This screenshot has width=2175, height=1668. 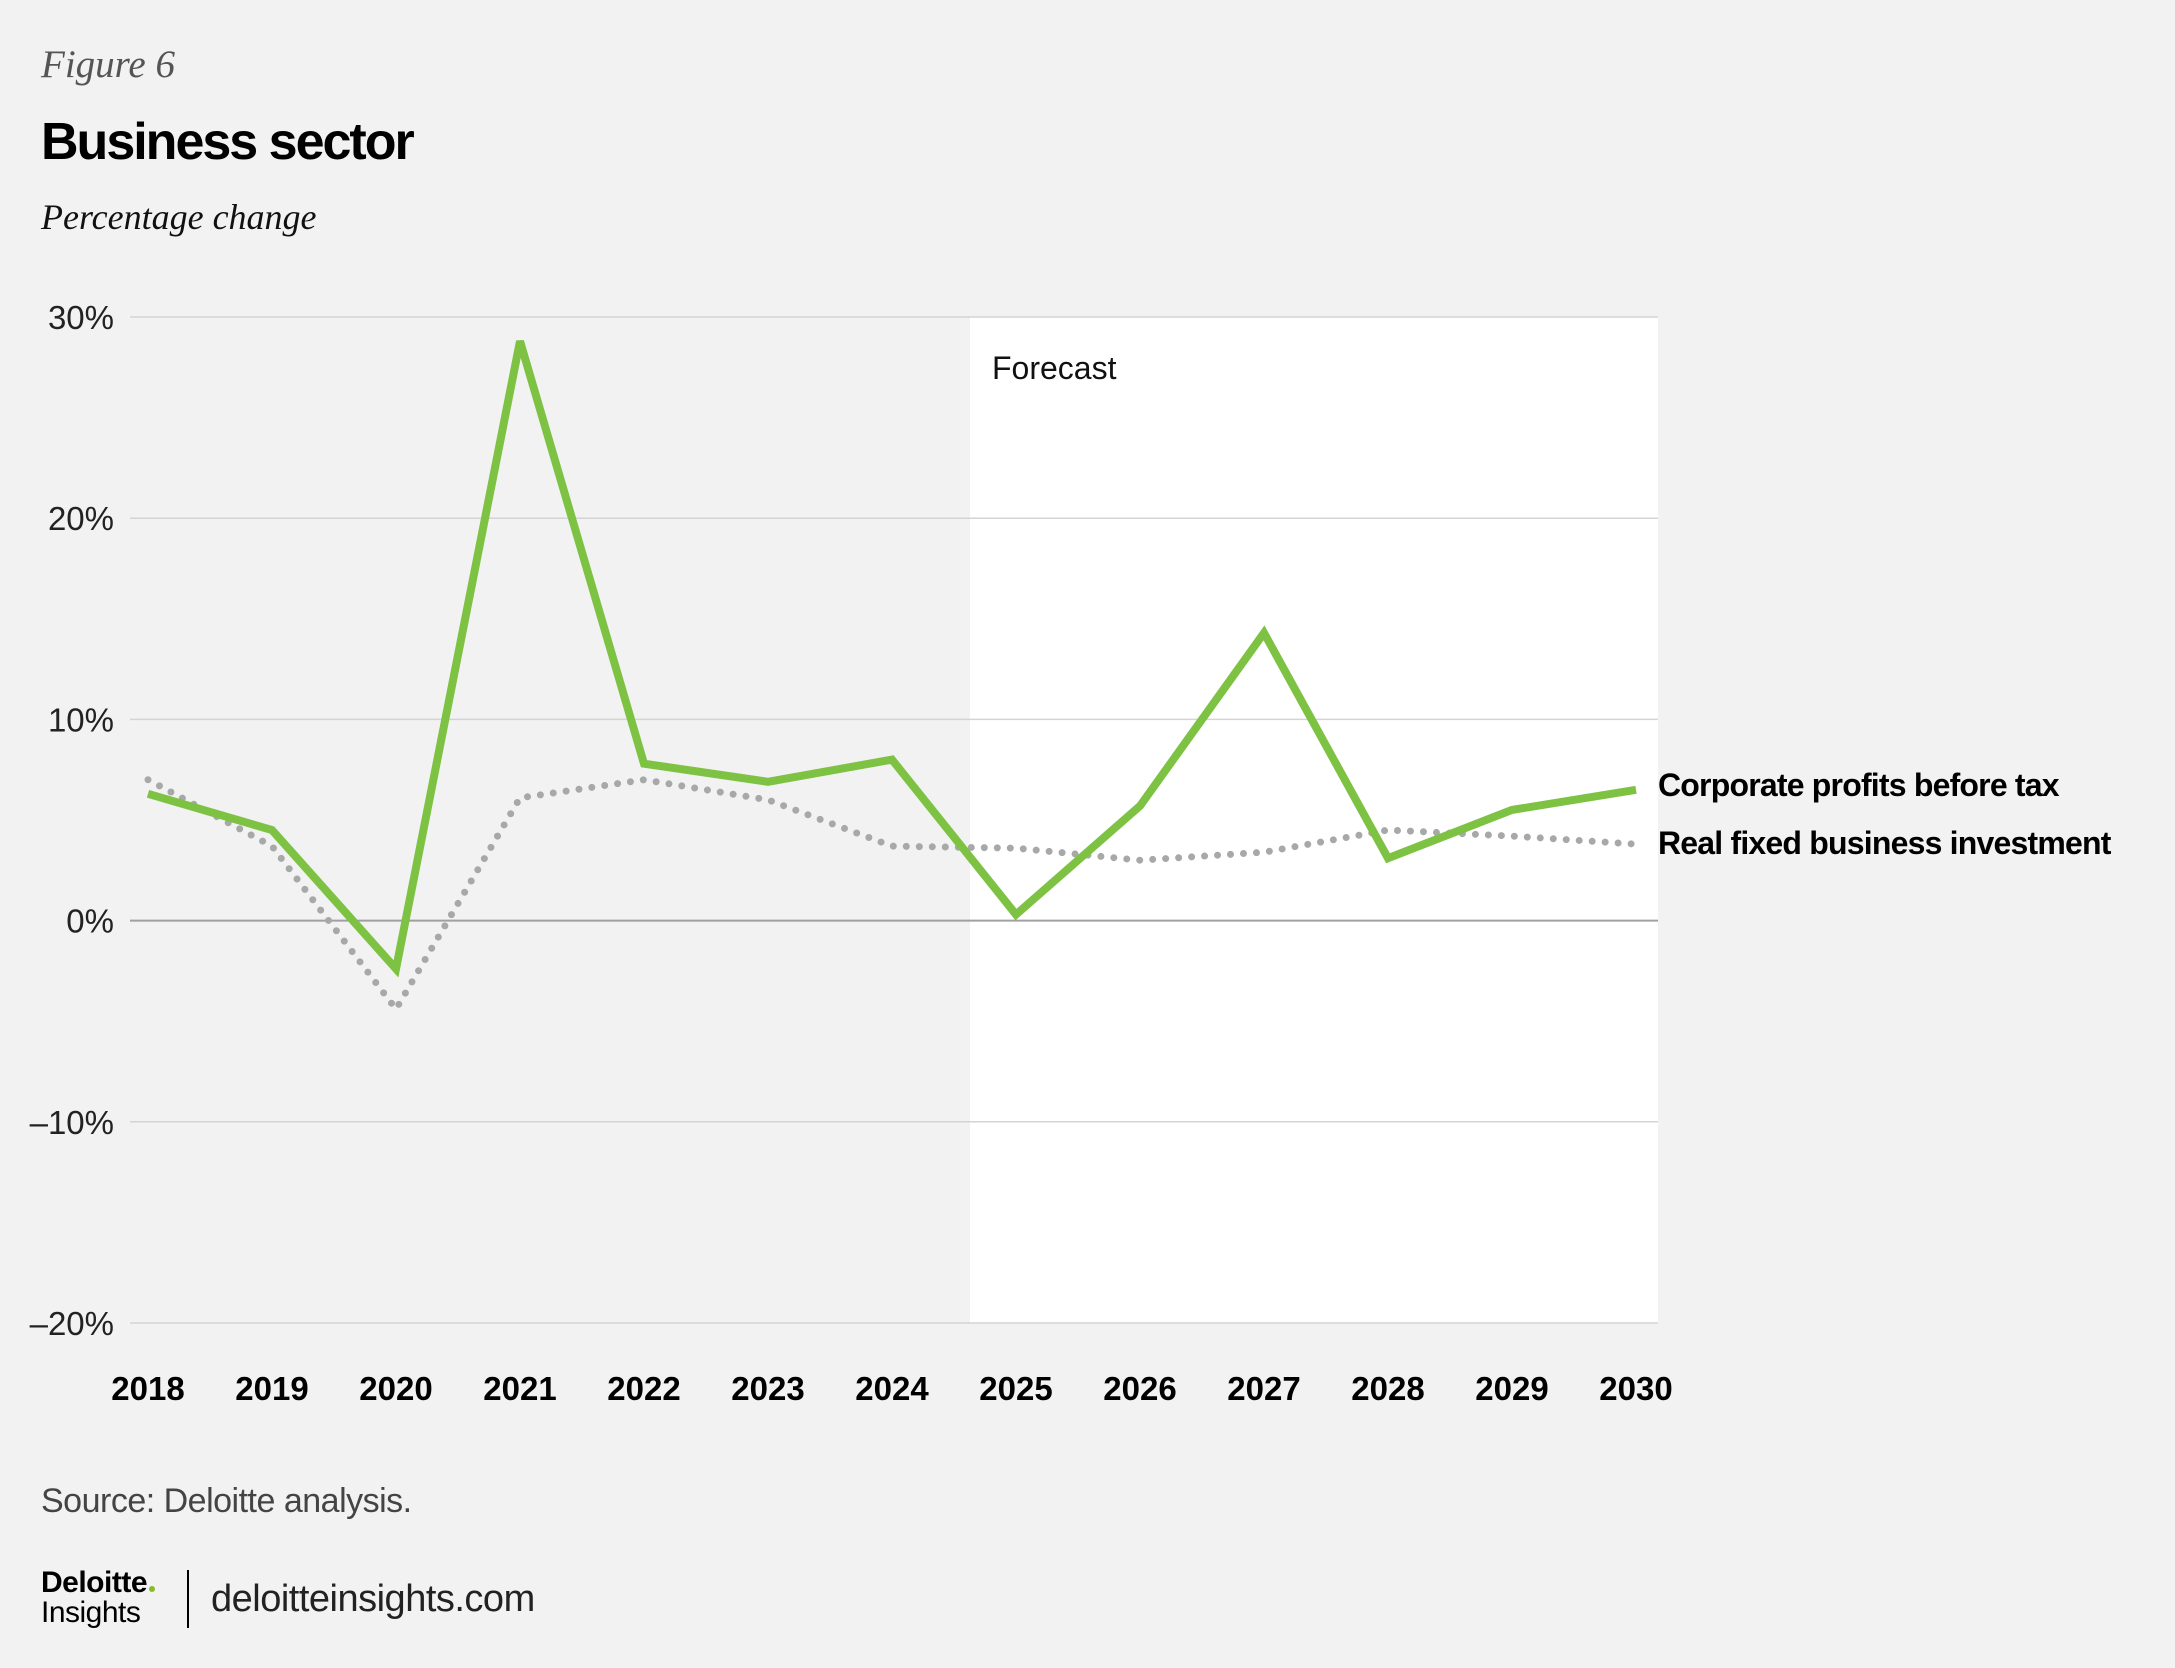 What do you see at coordinates (1859, 785) in the screenshot?
I see `legend-label: Corporate profits before tax` at bounding box center [1859, 785].